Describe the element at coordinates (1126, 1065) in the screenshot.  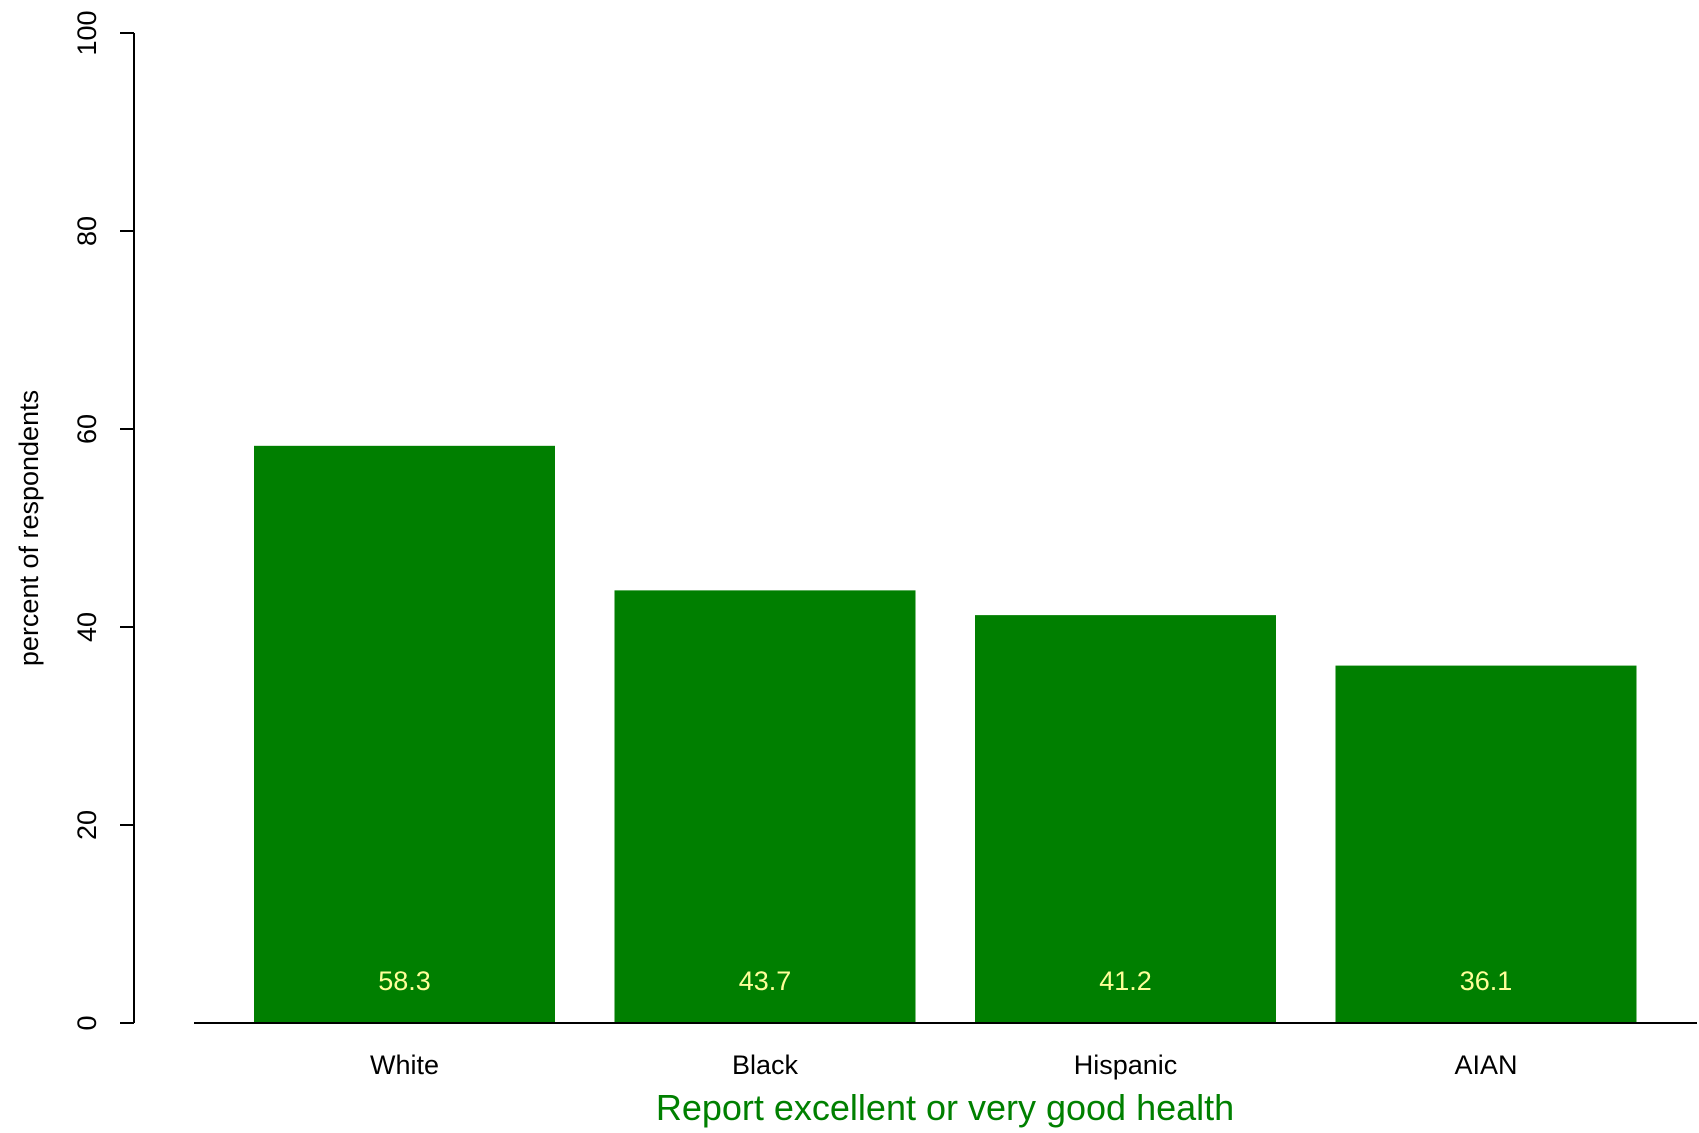
I see `x-tick-label: Hispanic` at that location.